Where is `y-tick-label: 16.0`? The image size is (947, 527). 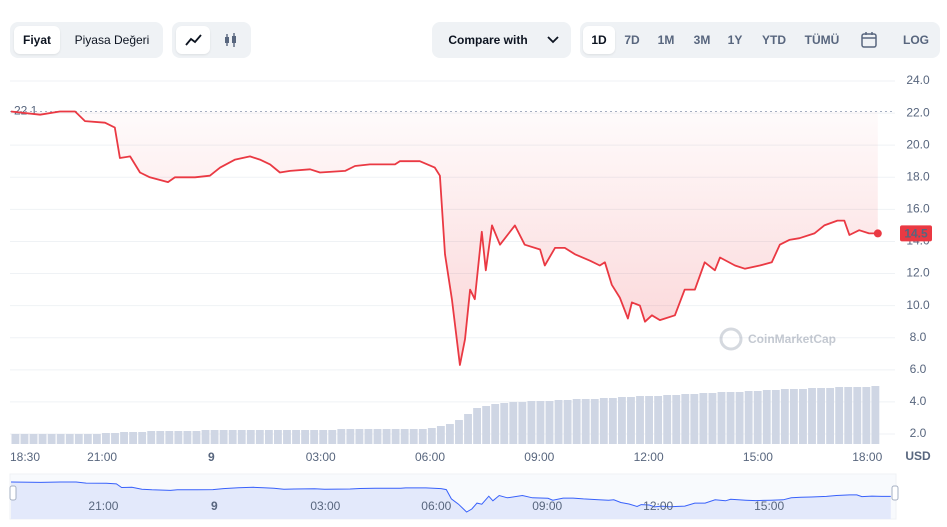
y-tick-label: 16.0 is located at coordinates (918, 209).